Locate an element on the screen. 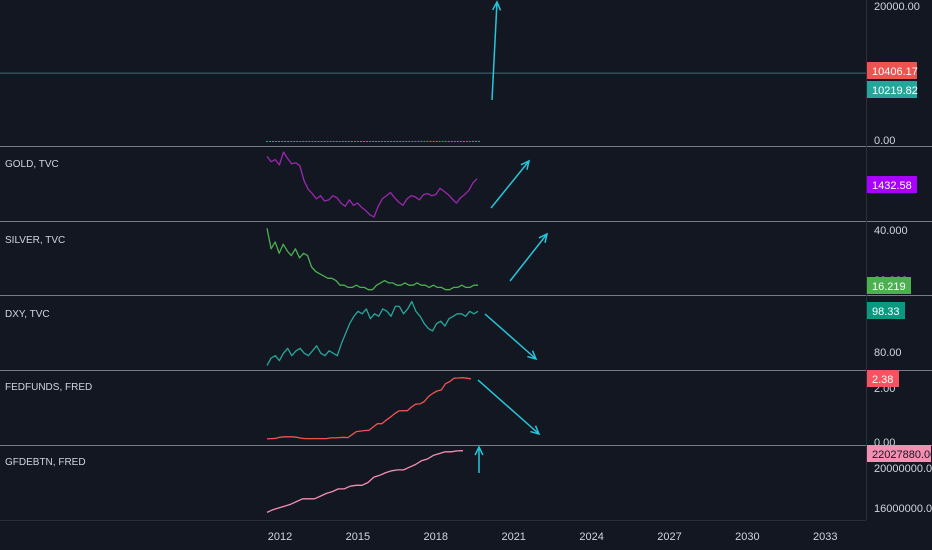 Image resolution: width=932 pixels, height=550 pixels. gold-up-arrow is located at coordinates (510, 184).